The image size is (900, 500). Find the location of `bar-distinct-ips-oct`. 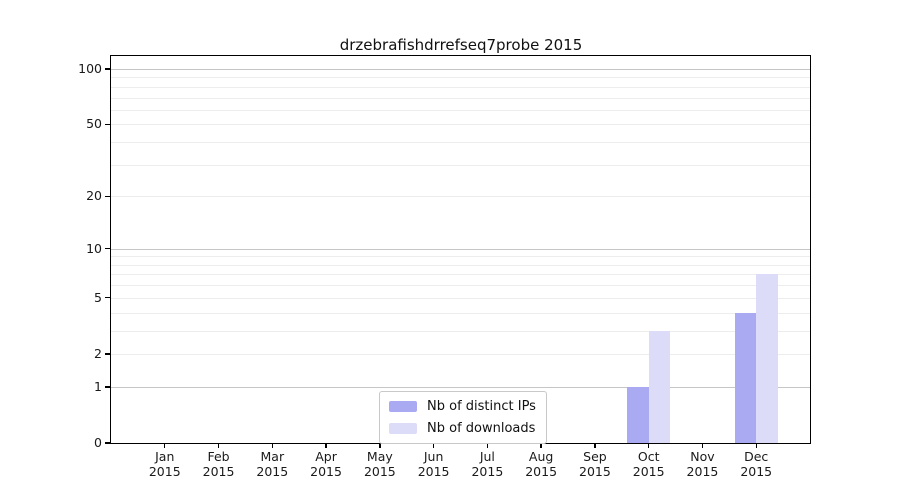

bar-distinct-ips-oct is located at coordinates (638, 414).